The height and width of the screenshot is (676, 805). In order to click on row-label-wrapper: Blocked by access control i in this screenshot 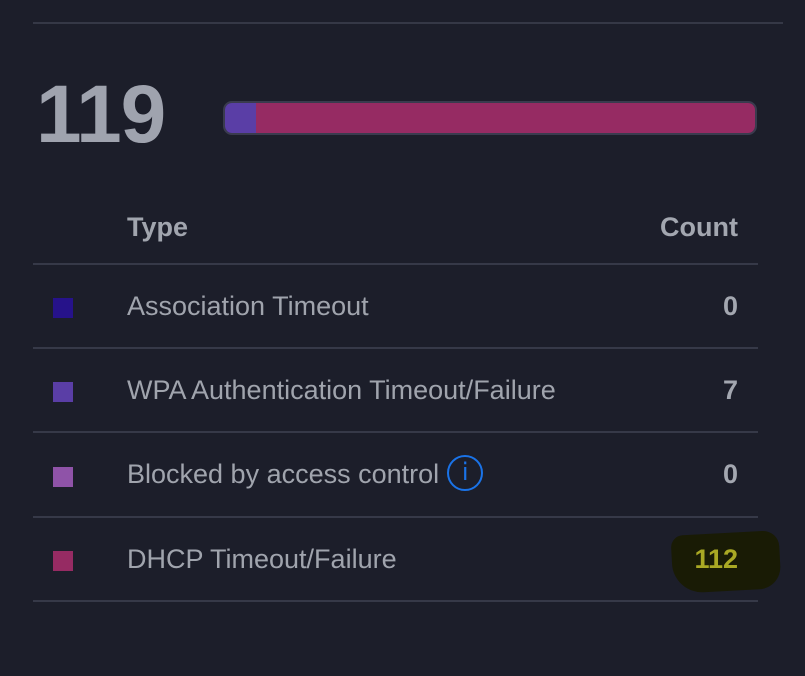, I will do `click(305, 472)`.